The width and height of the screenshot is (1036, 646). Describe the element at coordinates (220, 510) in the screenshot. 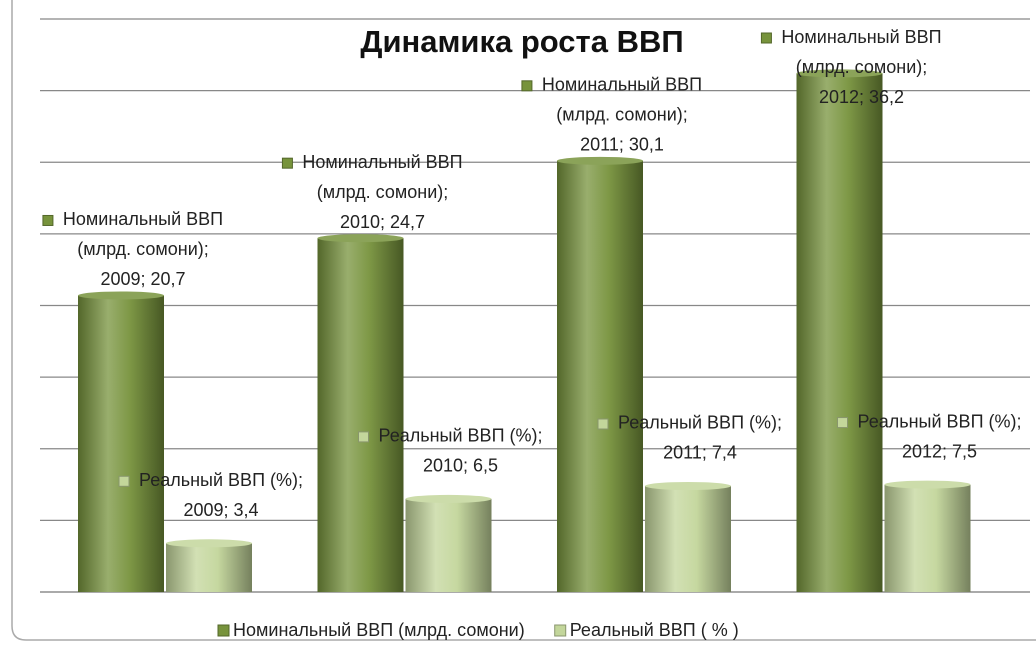

I see `data-label: 2009; 3,4` at that location.